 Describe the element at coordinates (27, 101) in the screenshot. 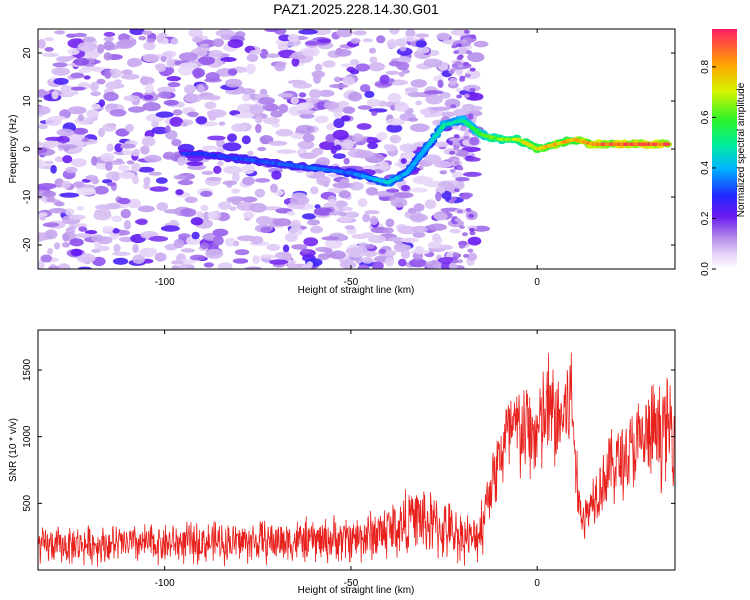

I see `spectrogram-y-tick-label: 10` at that location.